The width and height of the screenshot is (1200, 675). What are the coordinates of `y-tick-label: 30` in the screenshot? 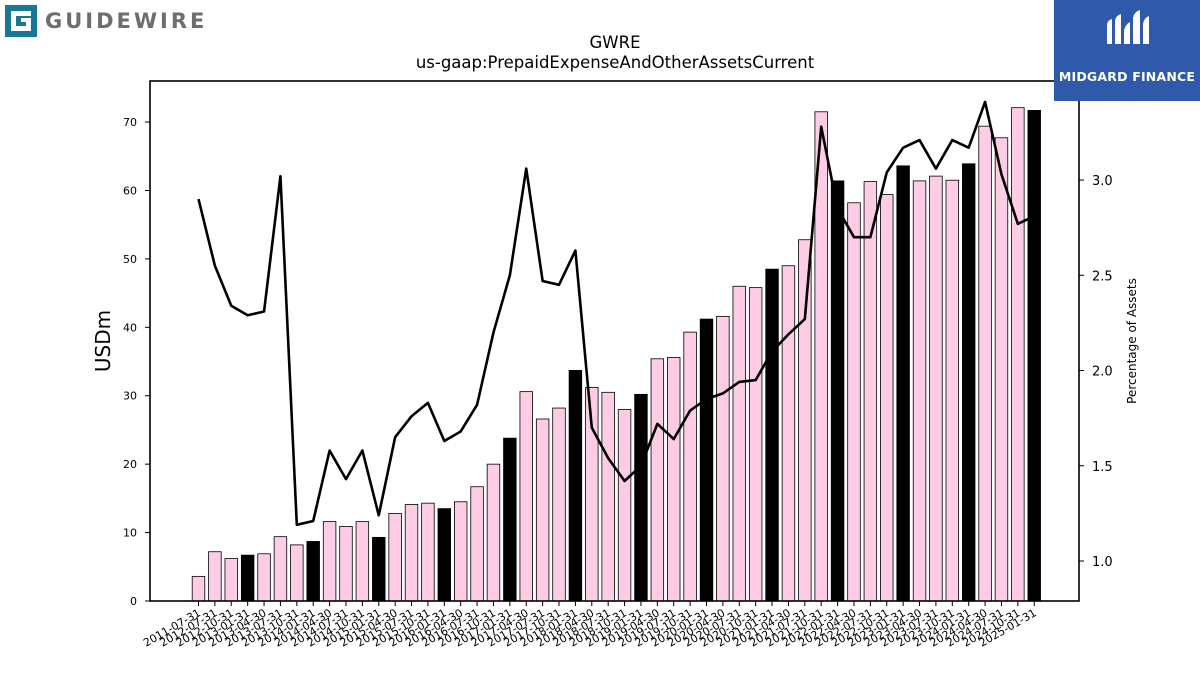 It's located at (130, 396).